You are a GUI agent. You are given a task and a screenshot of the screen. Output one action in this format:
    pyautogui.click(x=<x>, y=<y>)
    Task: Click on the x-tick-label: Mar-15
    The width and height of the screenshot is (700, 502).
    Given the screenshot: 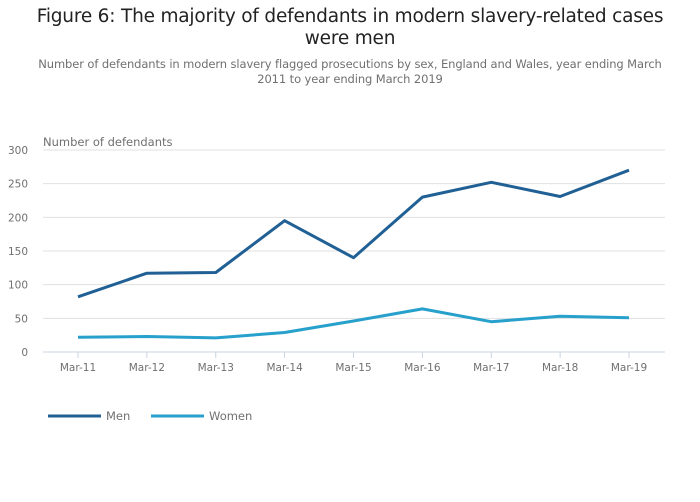 What is the action you would take?
    pyautogui.click(x=353, y=368)
    